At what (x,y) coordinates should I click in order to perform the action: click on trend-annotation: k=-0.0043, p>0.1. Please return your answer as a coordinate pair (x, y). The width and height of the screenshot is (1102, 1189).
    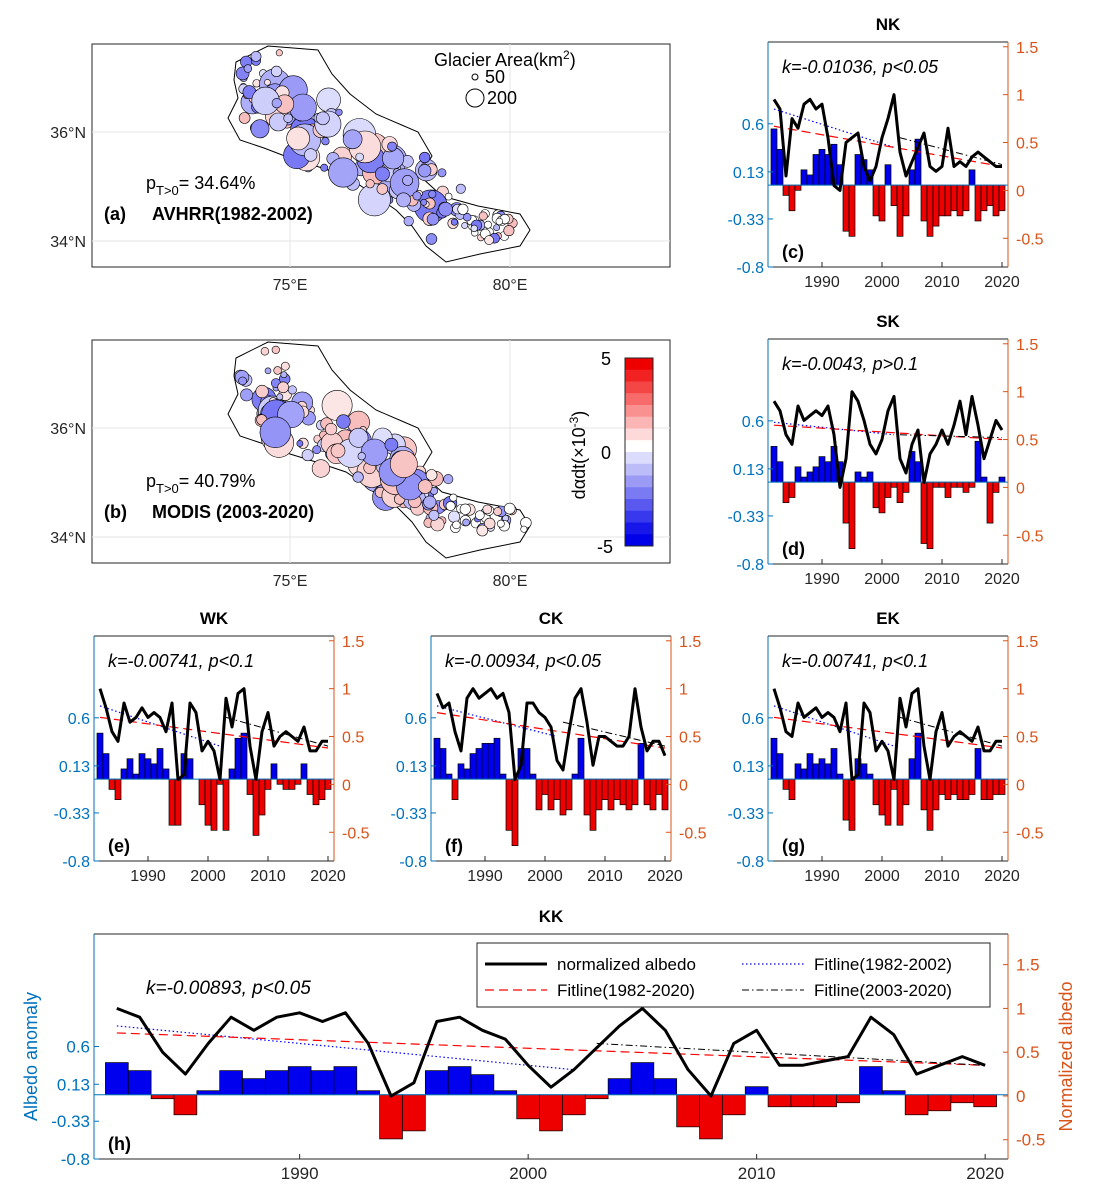
    Looking at the image, I should click on (850, 364).